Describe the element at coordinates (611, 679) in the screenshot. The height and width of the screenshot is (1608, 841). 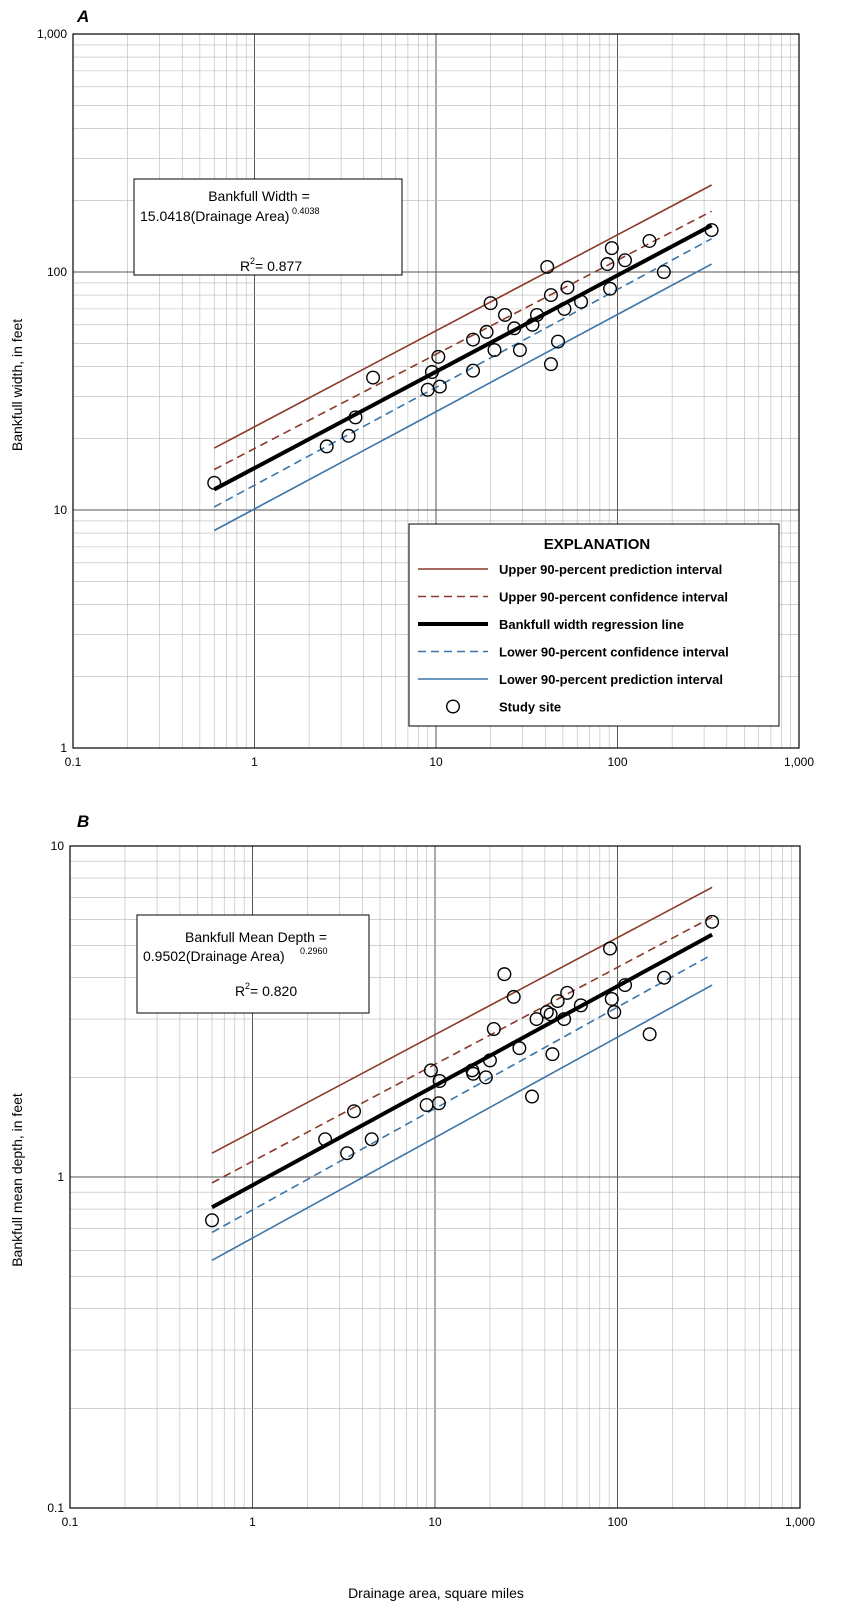
I see `legend-item-label: Lower 90-percent prediction interval` at that location.